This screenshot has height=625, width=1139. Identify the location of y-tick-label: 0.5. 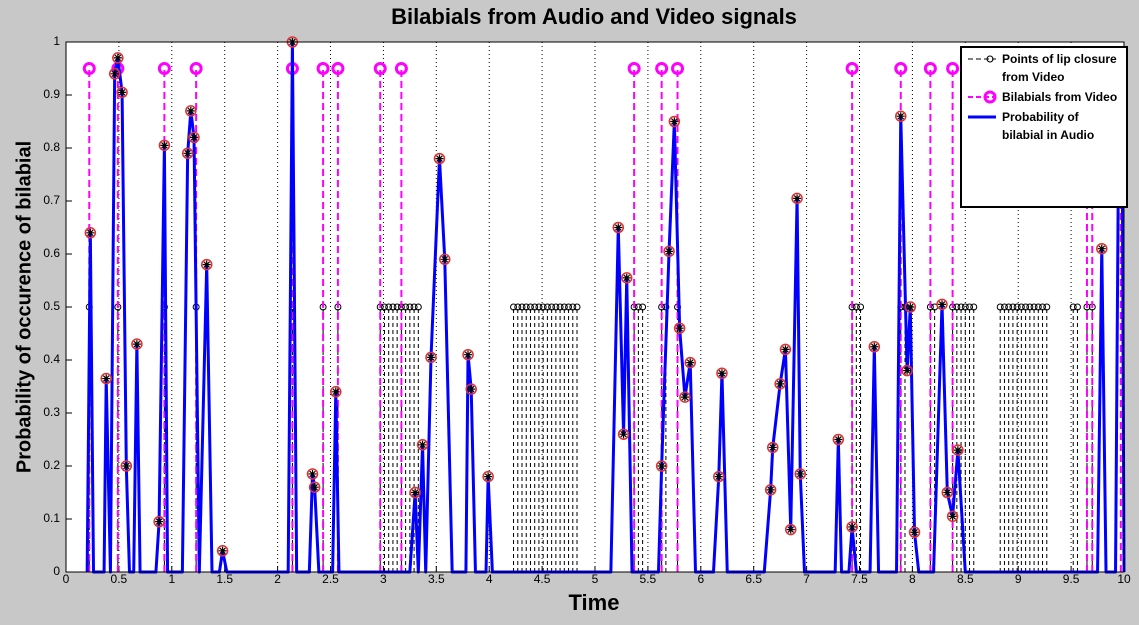
(51, 306).